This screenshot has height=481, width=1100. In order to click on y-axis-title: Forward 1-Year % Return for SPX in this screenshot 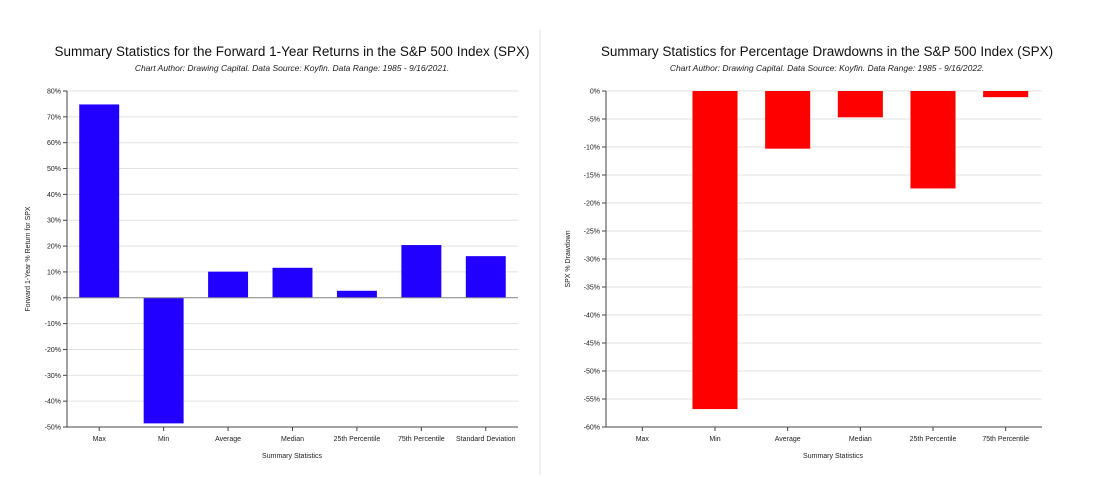, I will do `click(28, 259)`.